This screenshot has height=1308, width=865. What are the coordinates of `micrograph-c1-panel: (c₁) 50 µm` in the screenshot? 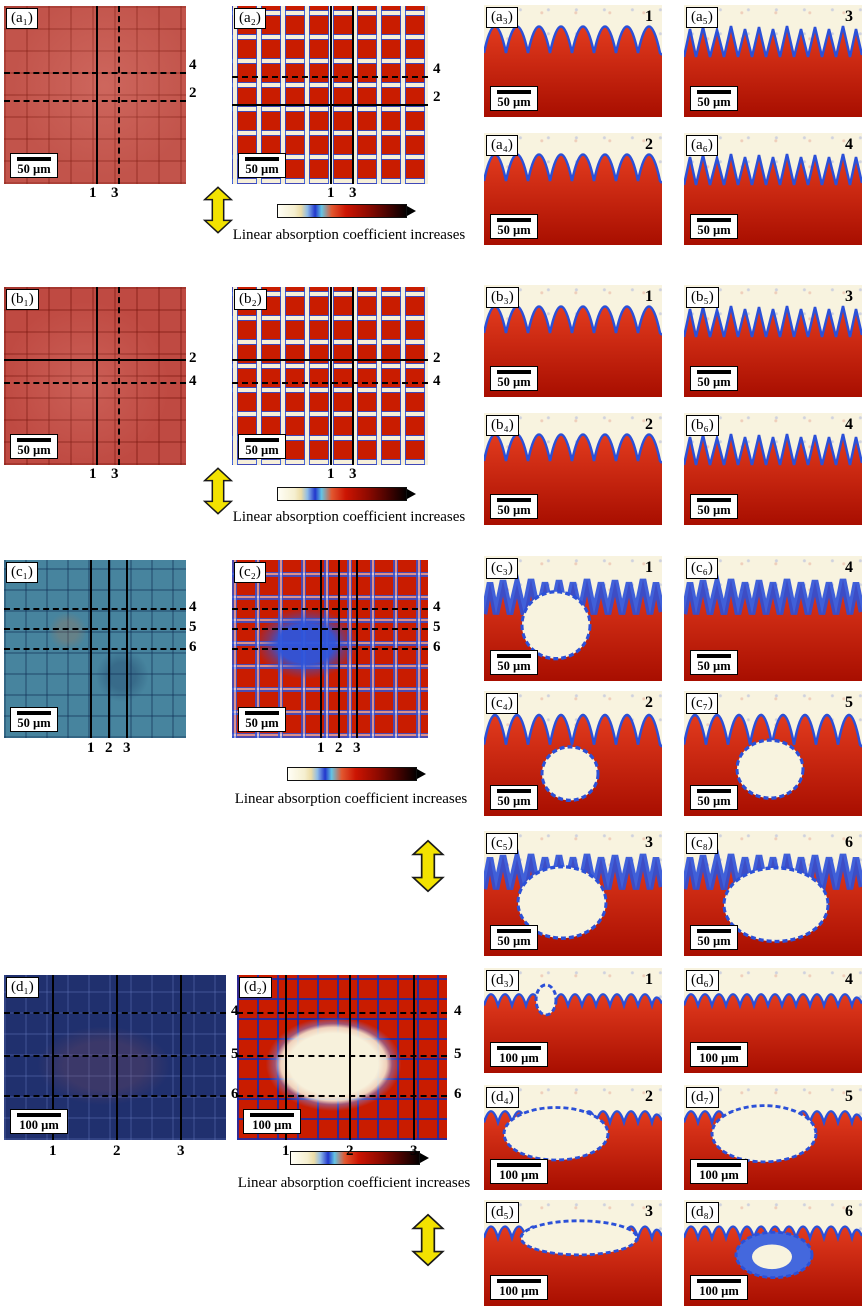 It's located at (95, 649).